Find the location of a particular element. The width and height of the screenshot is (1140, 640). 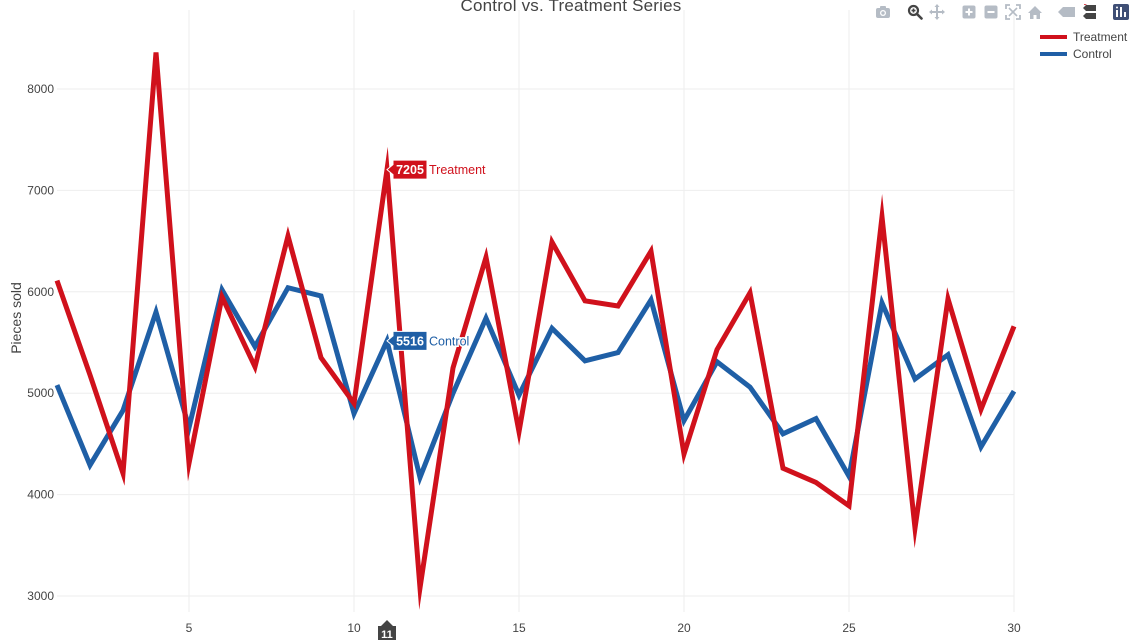

hover-box-treatment is located at coordinates (407, 169).